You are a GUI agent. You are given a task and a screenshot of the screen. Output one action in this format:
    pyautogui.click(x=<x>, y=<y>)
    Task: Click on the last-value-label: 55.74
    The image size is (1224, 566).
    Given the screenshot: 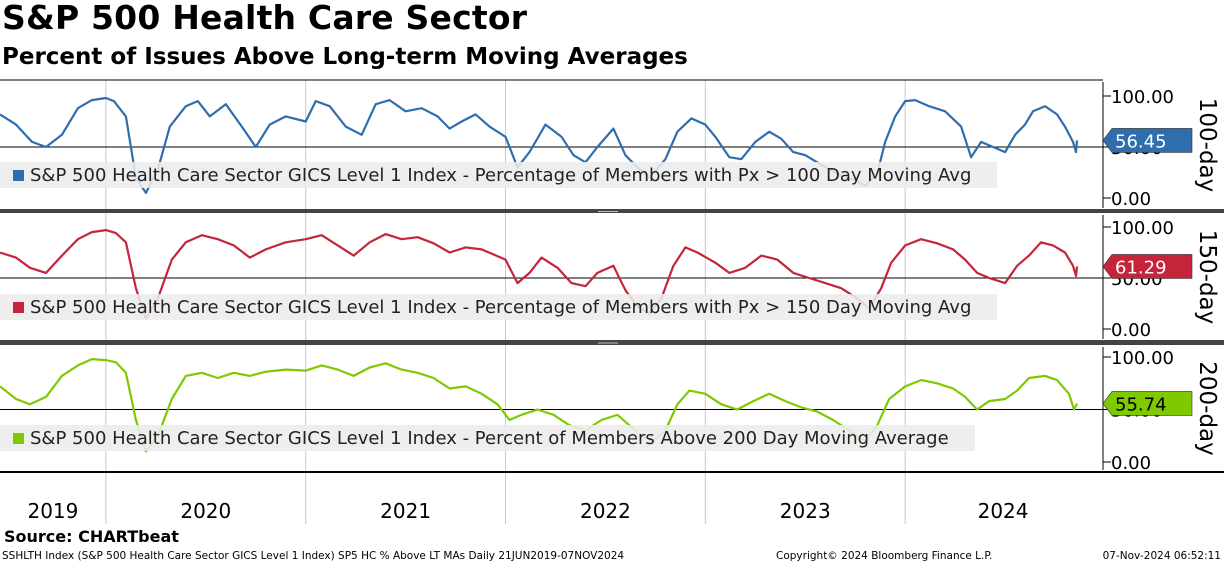 What is the action you would take?
    pyautogui.click(x=1141, y=404)
    